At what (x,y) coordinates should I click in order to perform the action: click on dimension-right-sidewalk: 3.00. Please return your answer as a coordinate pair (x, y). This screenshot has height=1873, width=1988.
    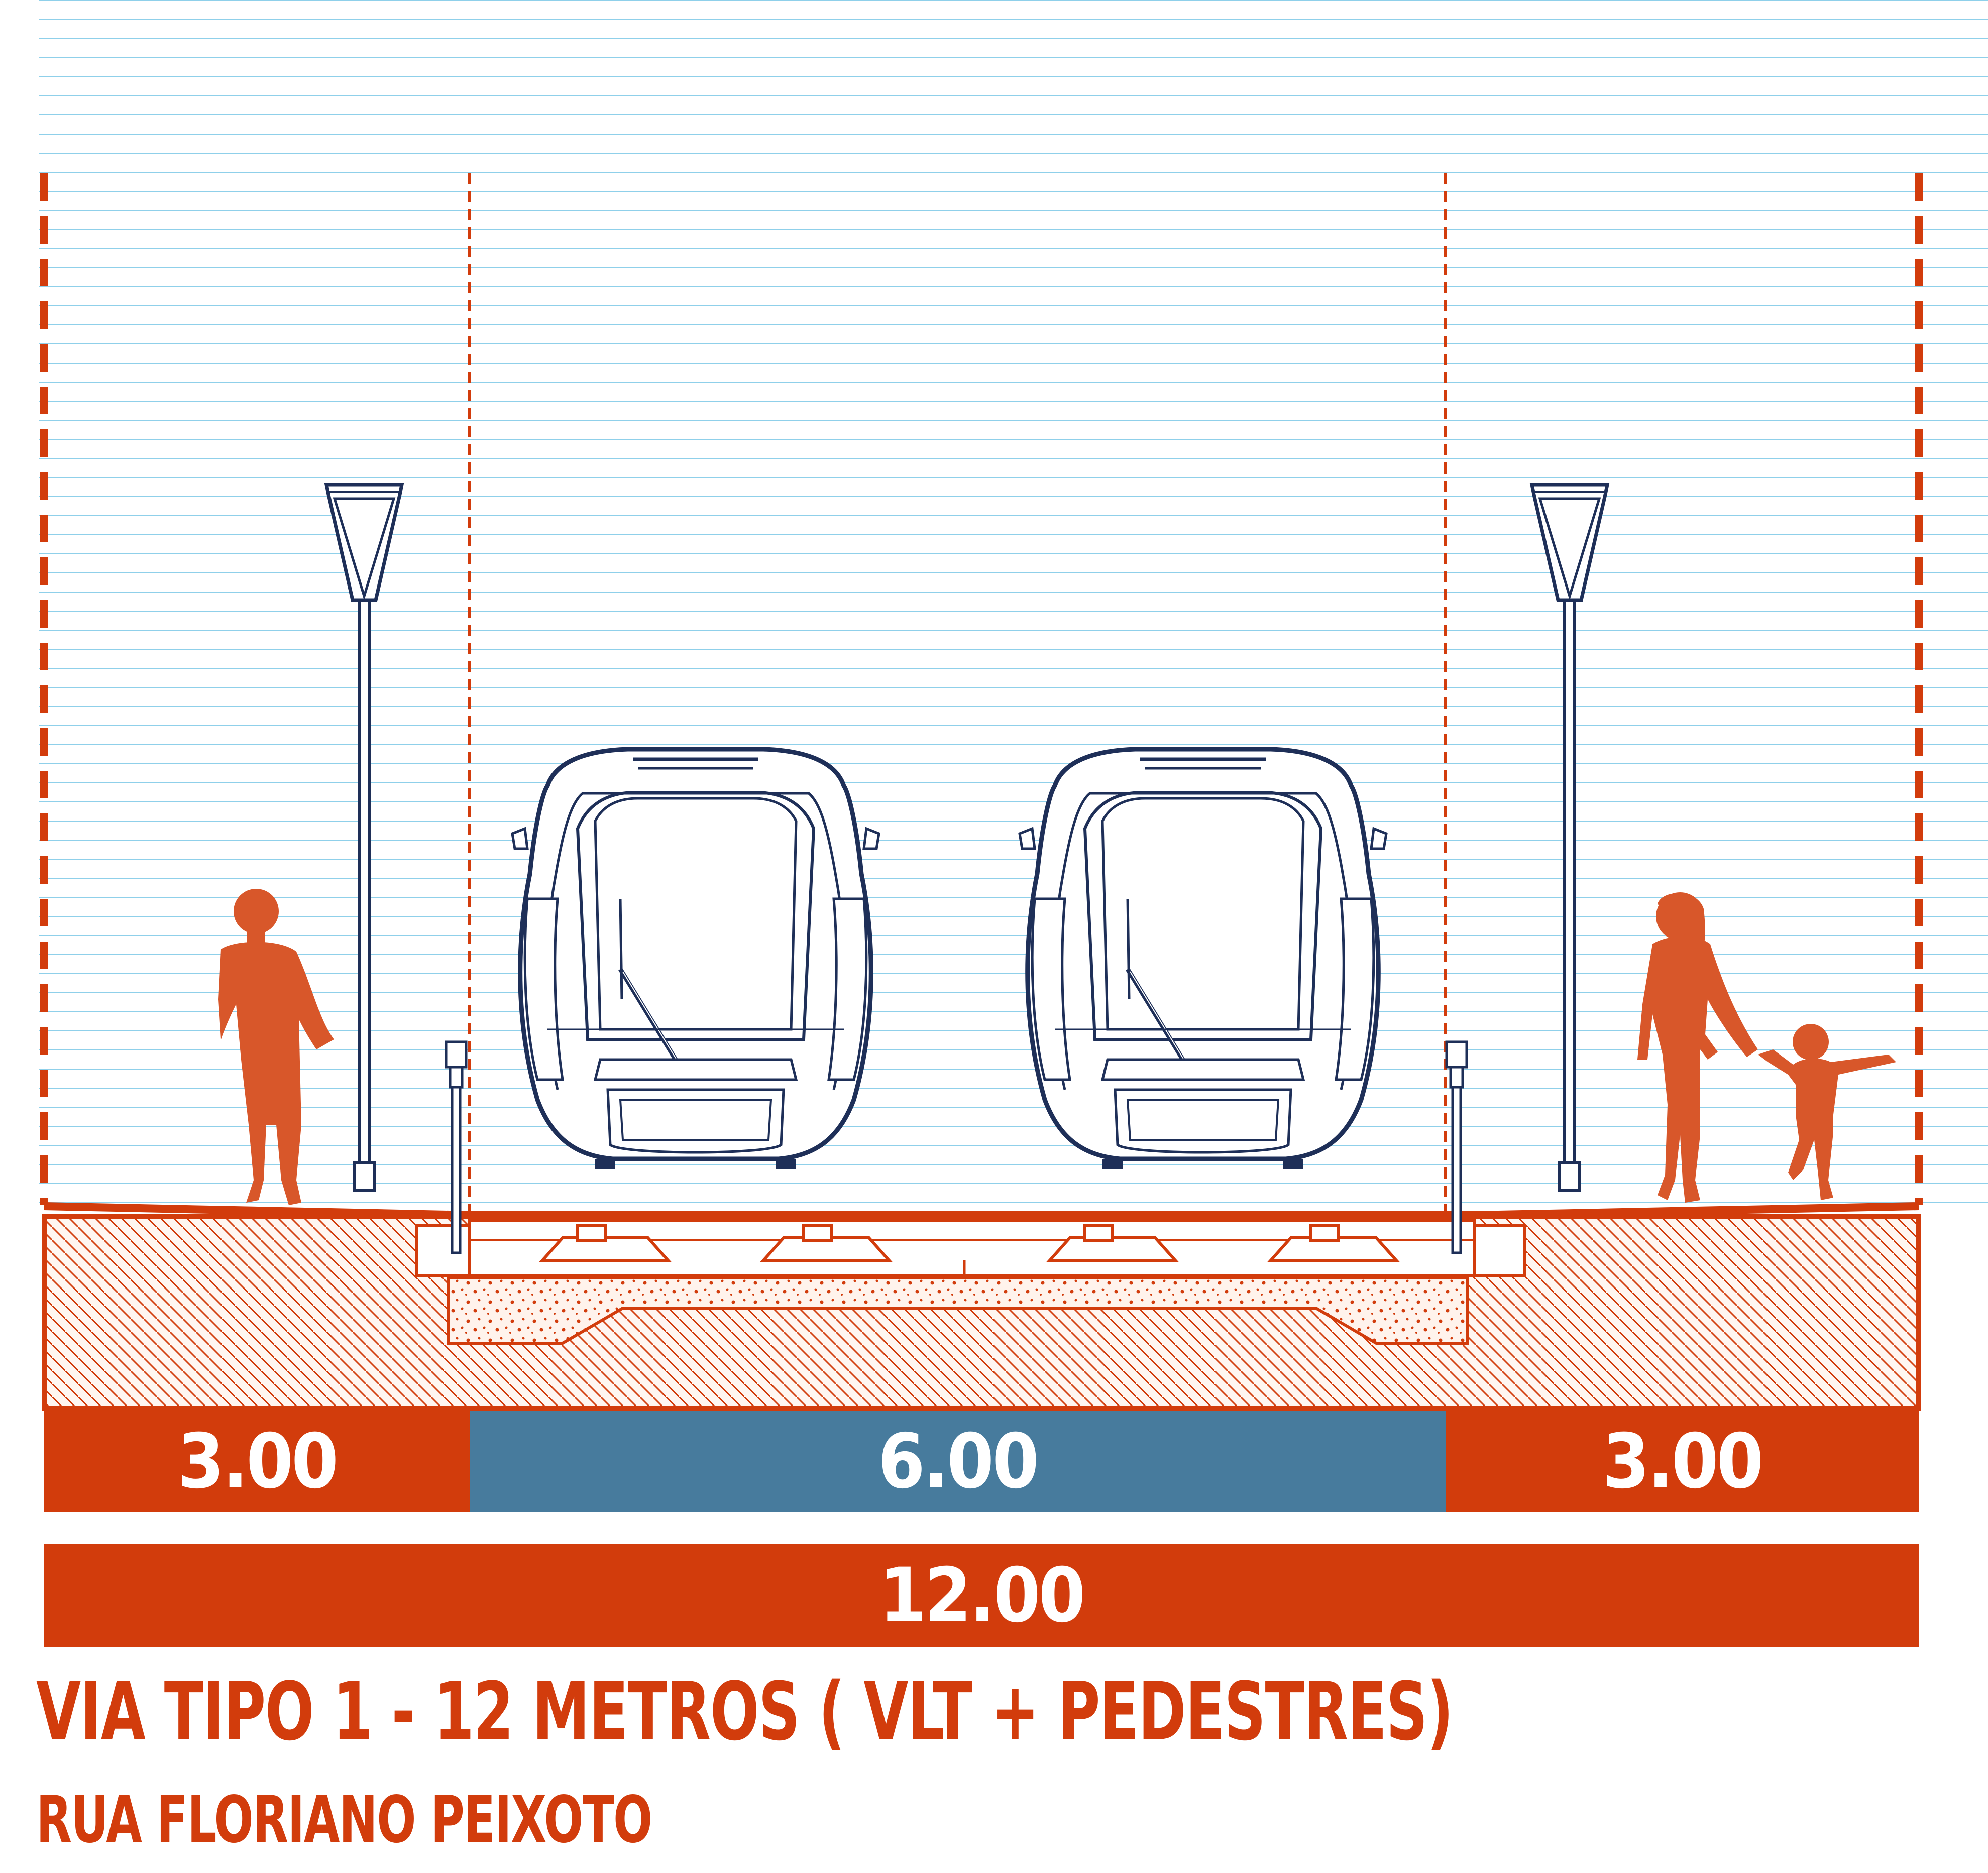
    Looking at the image, I should click on (1682, 1461).